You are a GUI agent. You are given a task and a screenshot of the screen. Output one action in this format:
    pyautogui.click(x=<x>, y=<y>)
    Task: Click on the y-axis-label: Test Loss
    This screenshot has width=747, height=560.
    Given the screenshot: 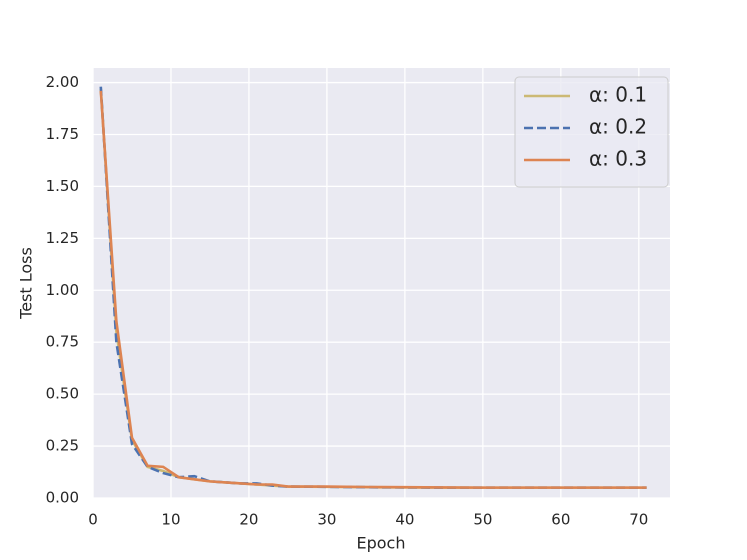 What is the action you would take?
    pyautogui.click(x=26, y=283)
    